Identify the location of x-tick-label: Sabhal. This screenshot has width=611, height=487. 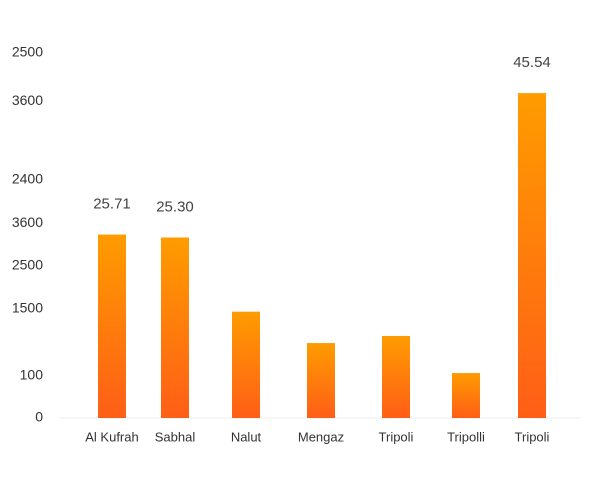
(175, 436).